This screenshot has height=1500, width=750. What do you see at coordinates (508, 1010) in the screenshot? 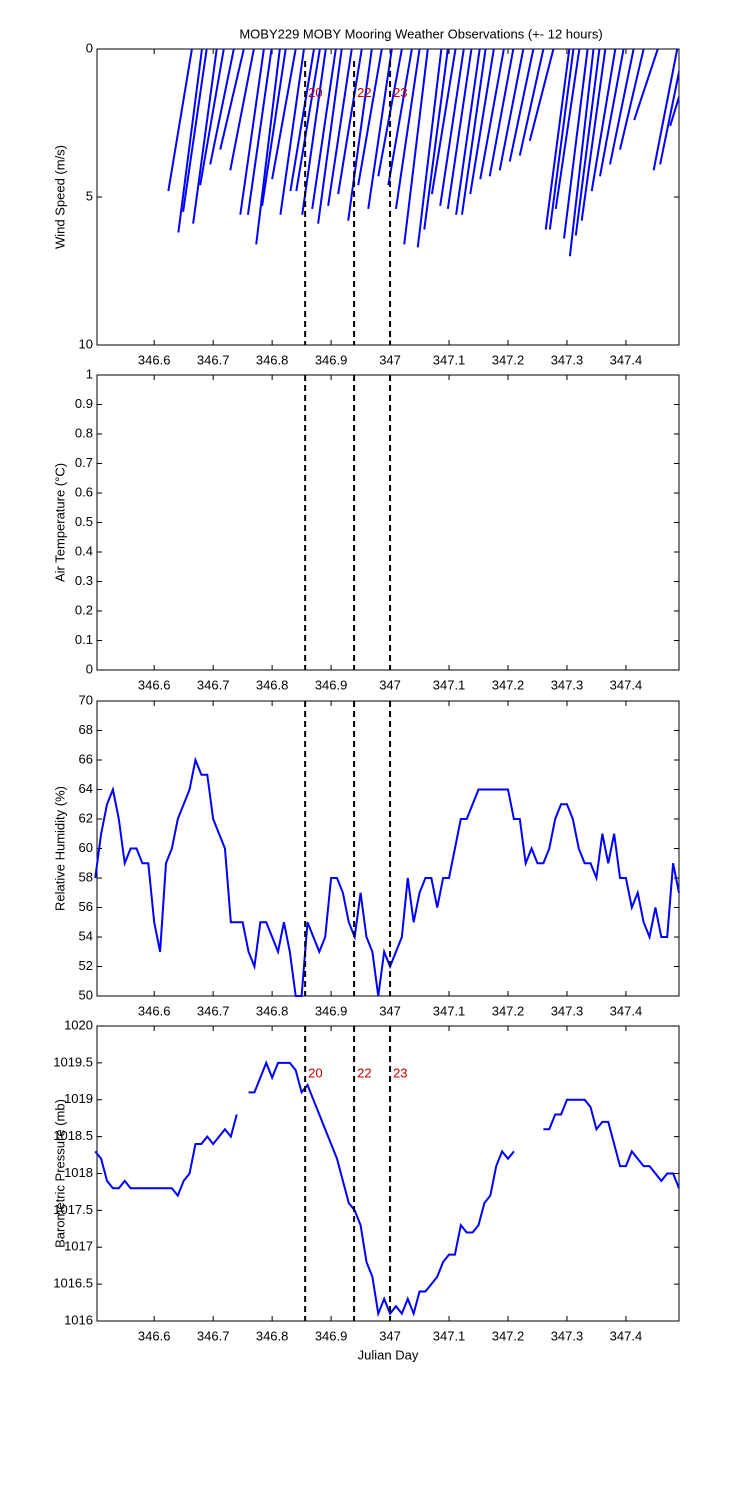
I see `x-tick-label: 347.2` at bounding box center [508, 1010].